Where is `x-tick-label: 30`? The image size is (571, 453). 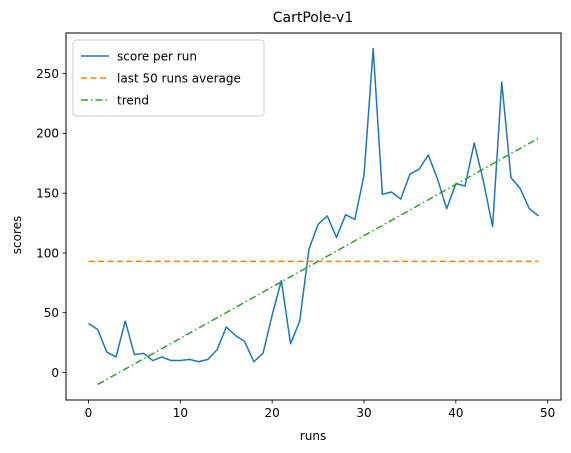
x-tick-label: 30 is located at coordinates (363, 413).